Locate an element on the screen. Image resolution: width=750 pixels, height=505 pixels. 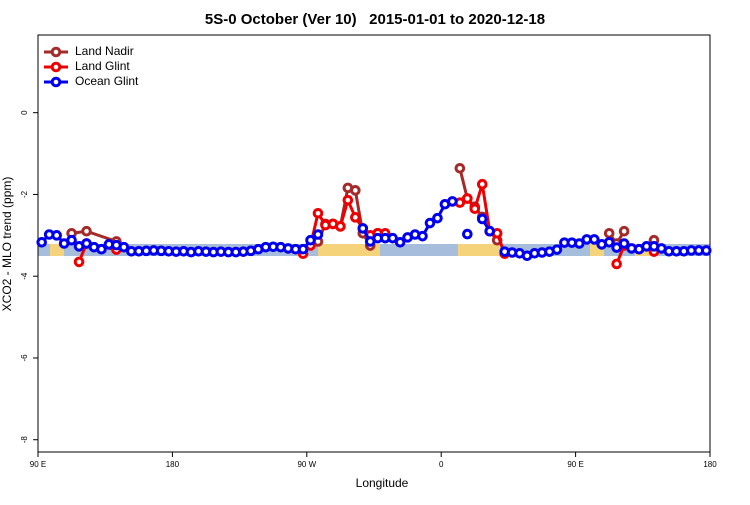
legend-label: Land Nadir is located at coordinates (104, 51).